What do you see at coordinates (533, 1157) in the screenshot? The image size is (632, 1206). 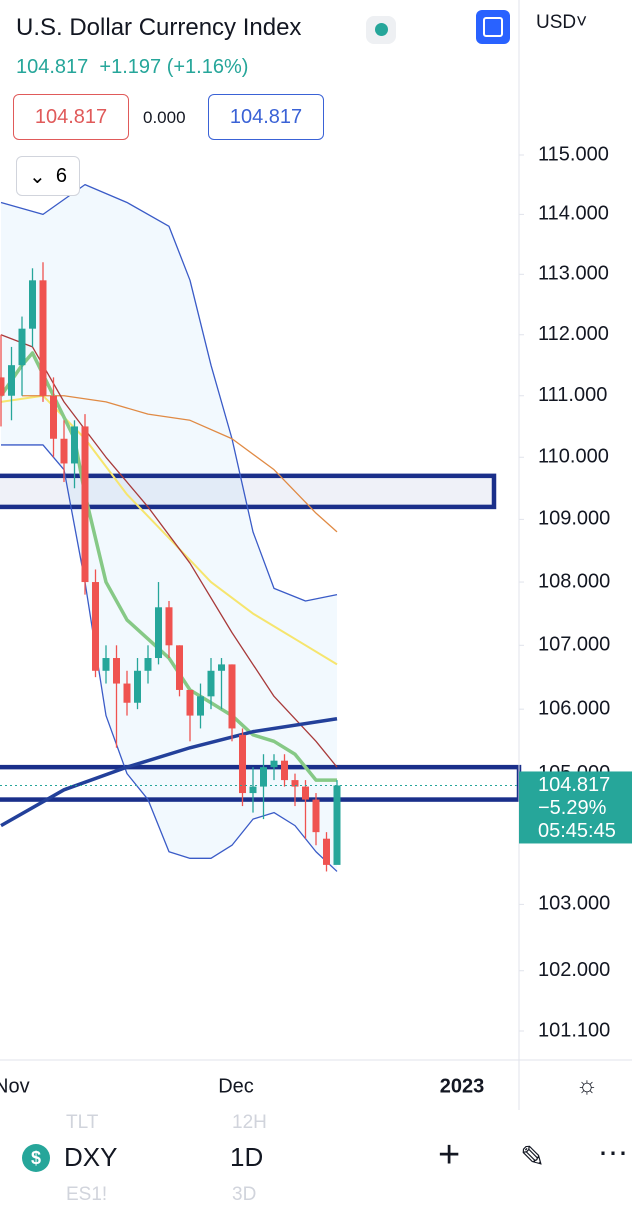 I see `draw-button: ✎` at bounding box center [533, 1157].